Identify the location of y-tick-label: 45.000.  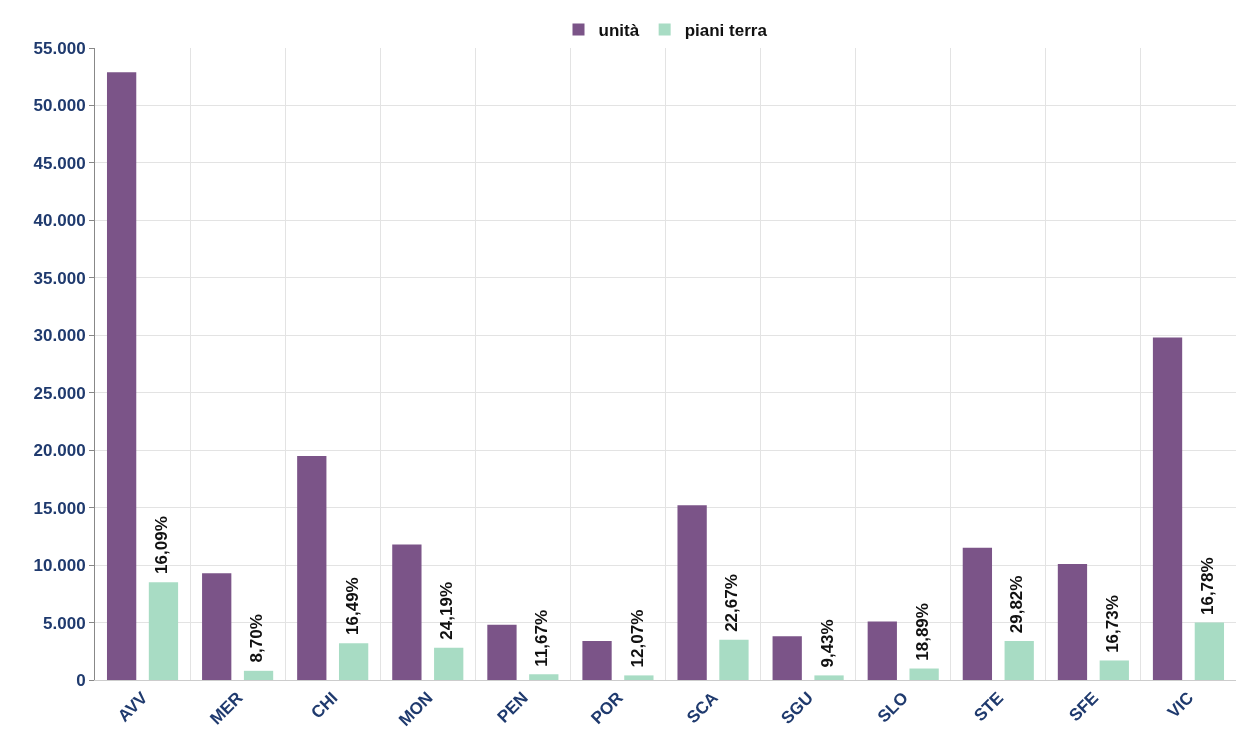
(59, 163).